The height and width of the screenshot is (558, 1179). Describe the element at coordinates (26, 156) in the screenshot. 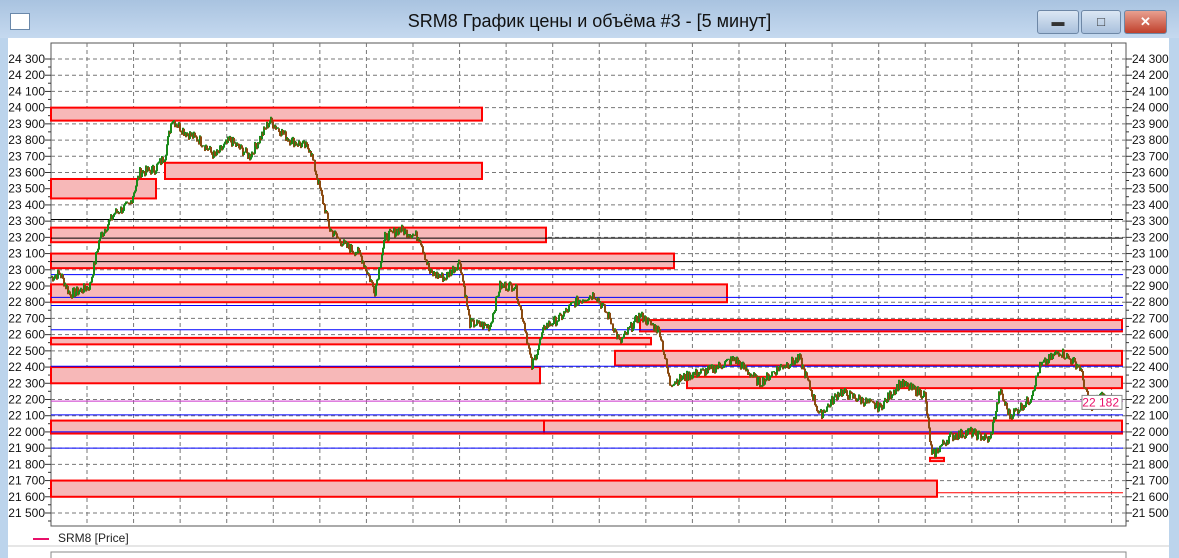

I see `y-tick-label-left: 23 700` at that location.